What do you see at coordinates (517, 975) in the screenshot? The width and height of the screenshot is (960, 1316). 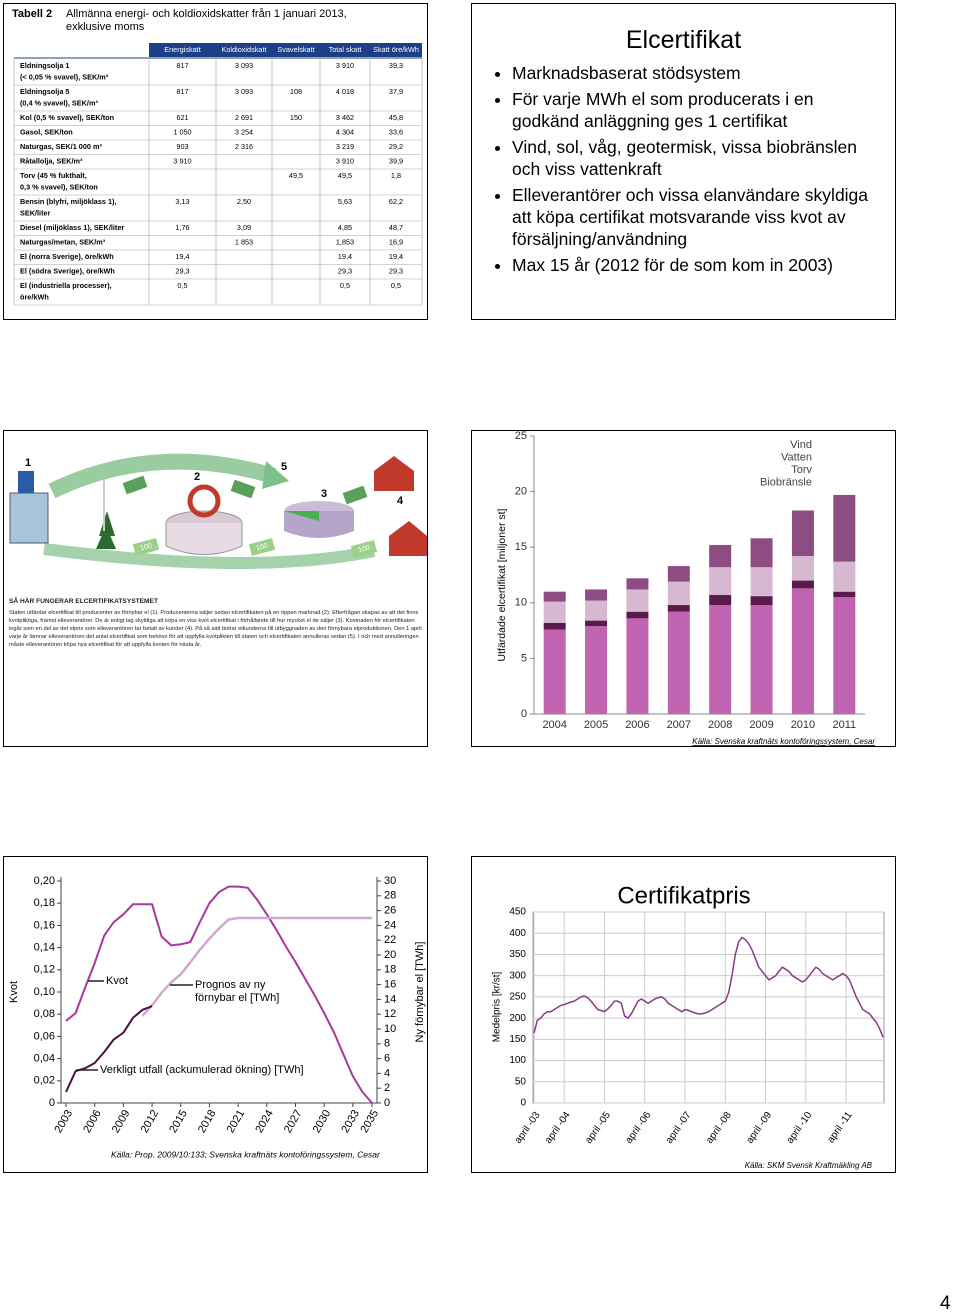 I see `y-tick-label: 300` at bounding box center [517, 975].